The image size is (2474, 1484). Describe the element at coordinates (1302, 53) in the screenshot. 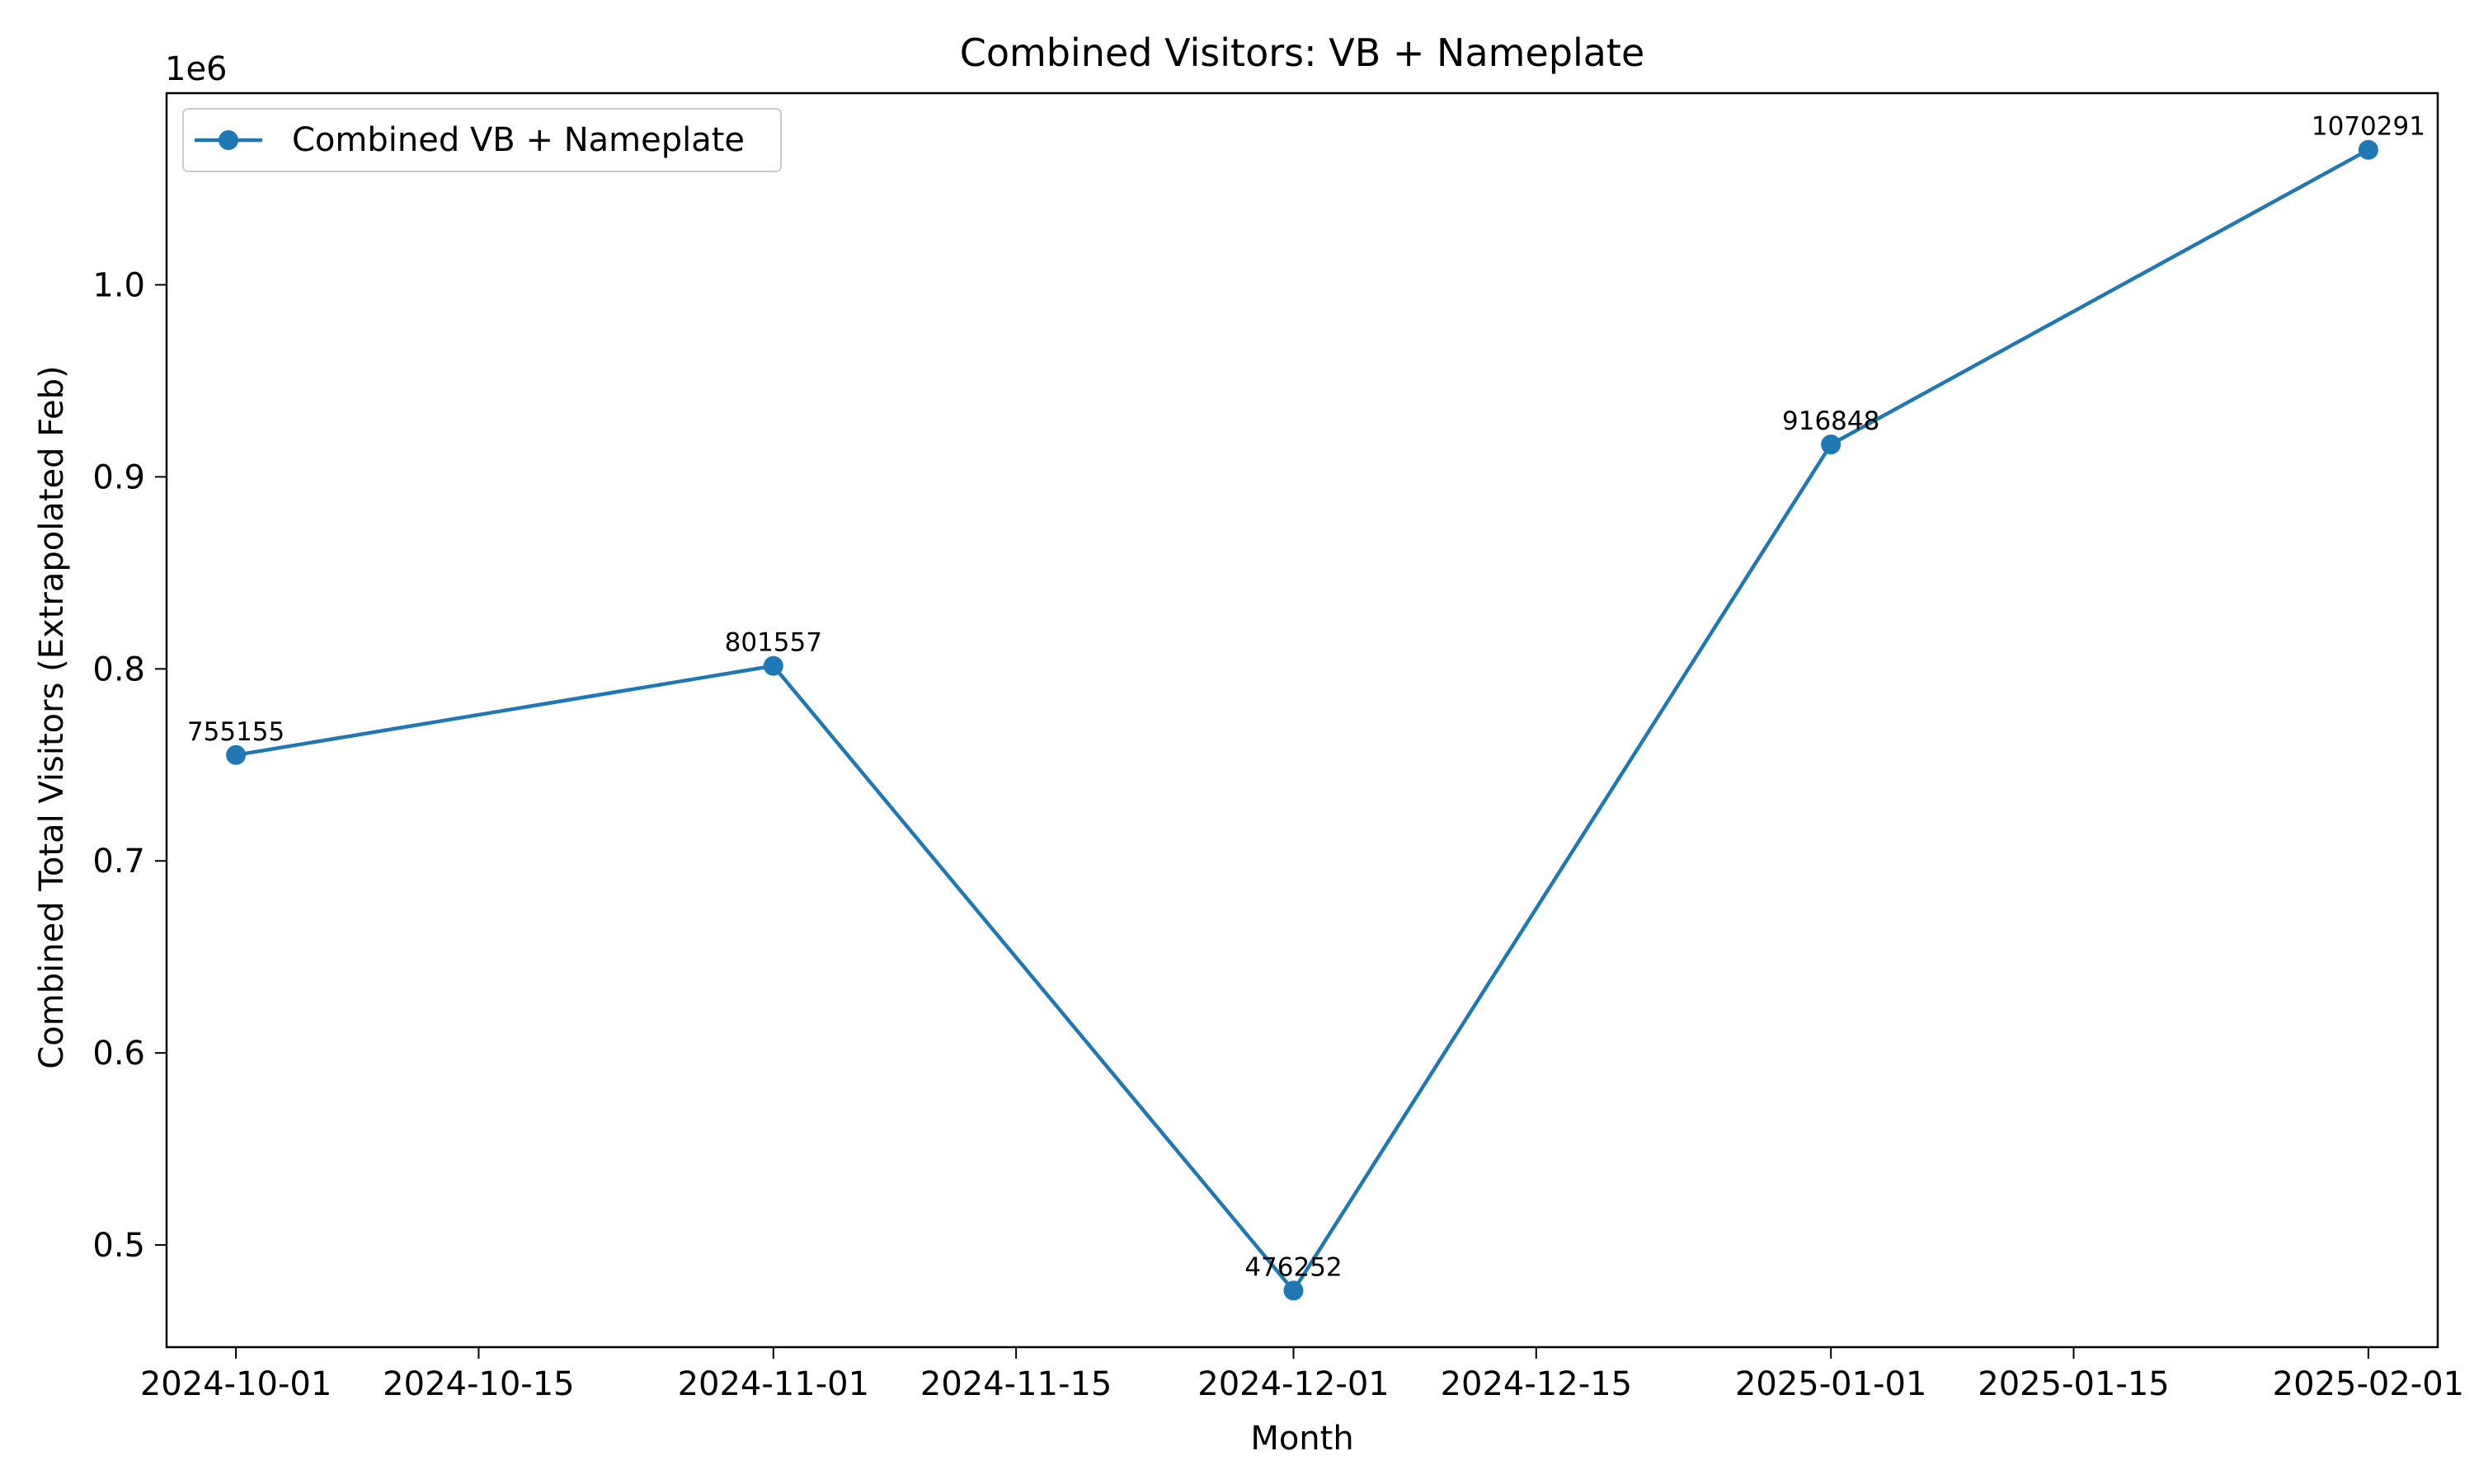

I see `chart-title: Combined Visitors: VB + Nameplate` at that location.